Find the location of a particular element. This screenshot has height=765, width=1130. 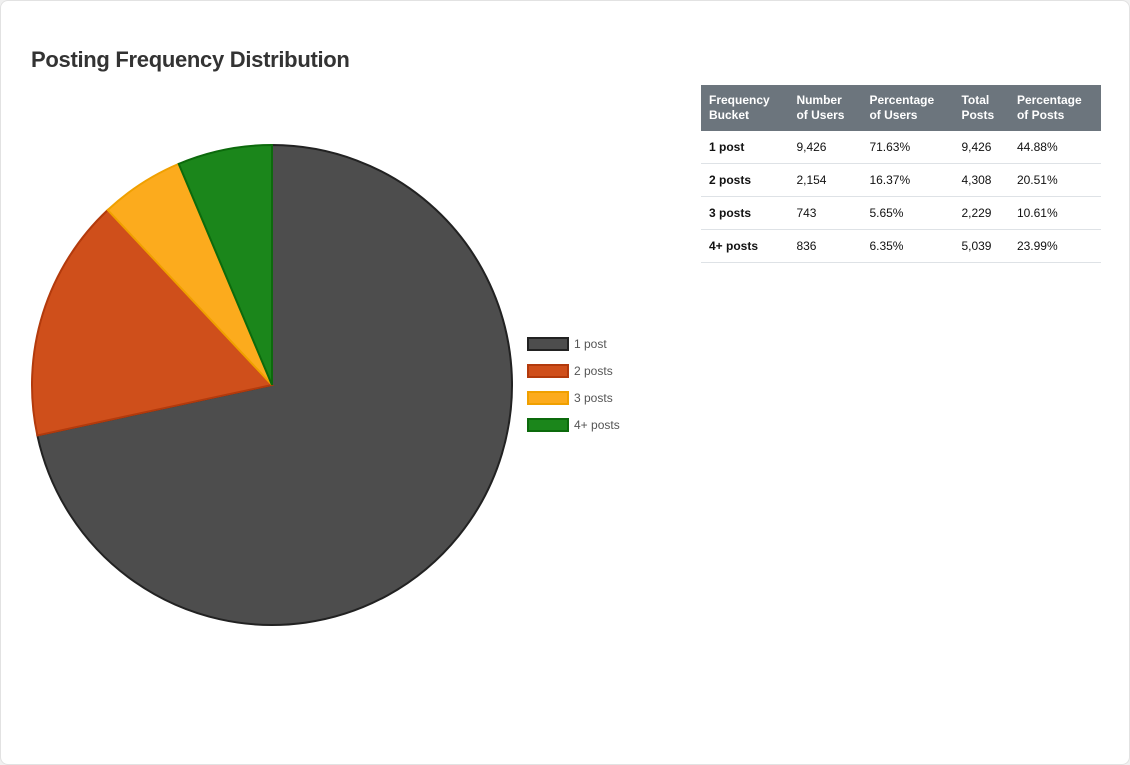

table-cell: 2 posts is located at coordinates (745, 180).